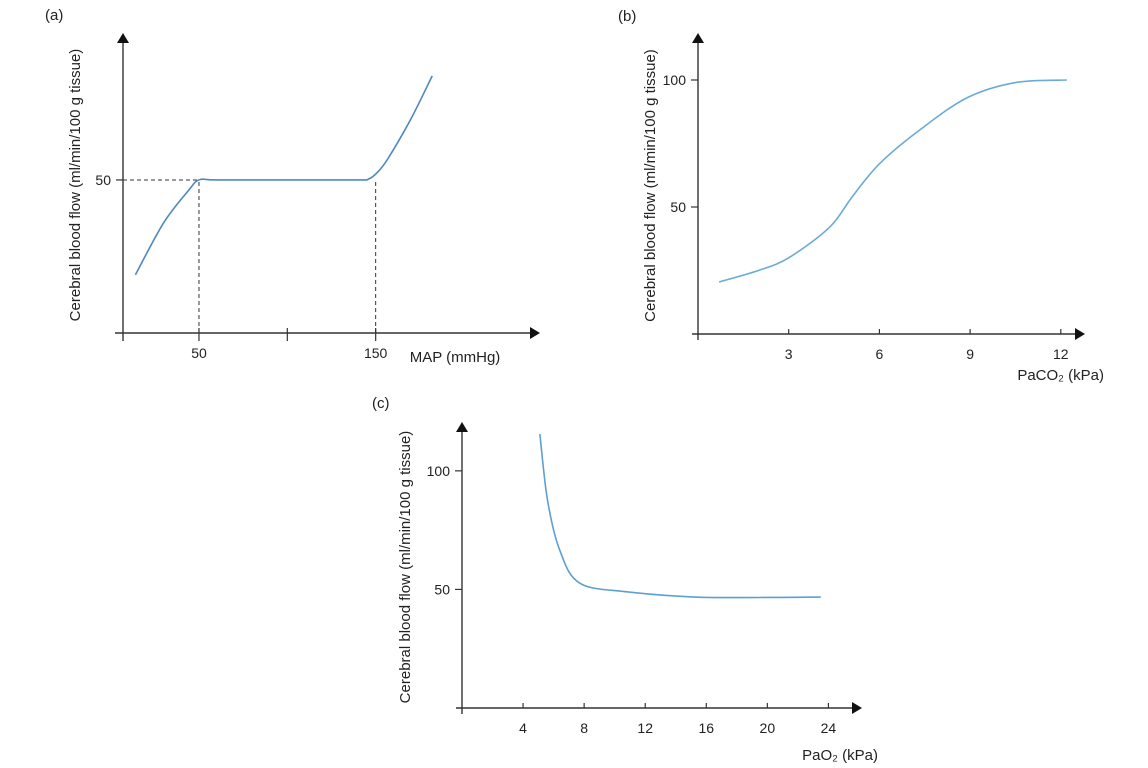  I want to click on x-tick-label: 150, so click(376, 353).